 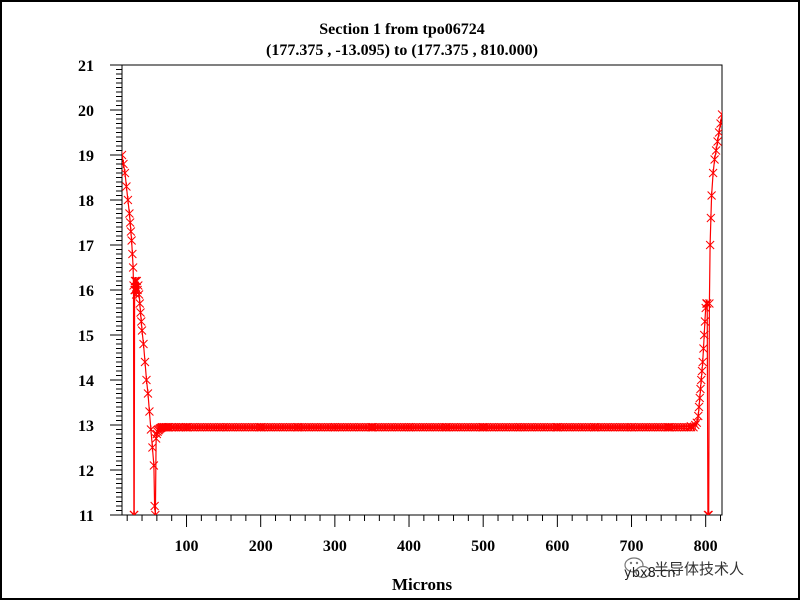 I want to click on x-tick-label: 500, so click(x=483, y=546).